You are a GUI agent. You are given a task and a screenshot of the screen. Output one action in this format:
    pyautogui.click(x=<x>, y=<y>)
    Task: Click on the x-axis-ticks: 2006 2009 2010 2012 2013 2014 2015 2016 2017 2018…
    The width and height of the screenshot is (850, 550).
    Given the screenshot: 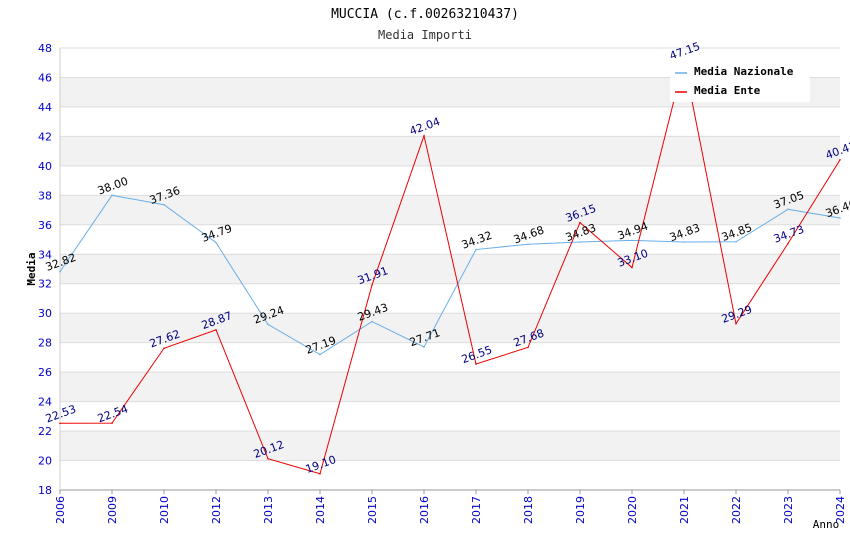 What is the action you would take?
    pyautogui.click(x=450, y=507)
    